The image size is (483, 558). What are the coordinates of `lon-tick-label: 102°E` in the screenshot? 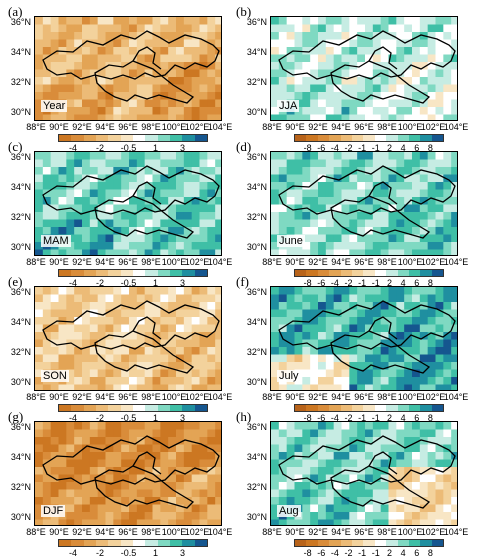 It's located at (197, 397).